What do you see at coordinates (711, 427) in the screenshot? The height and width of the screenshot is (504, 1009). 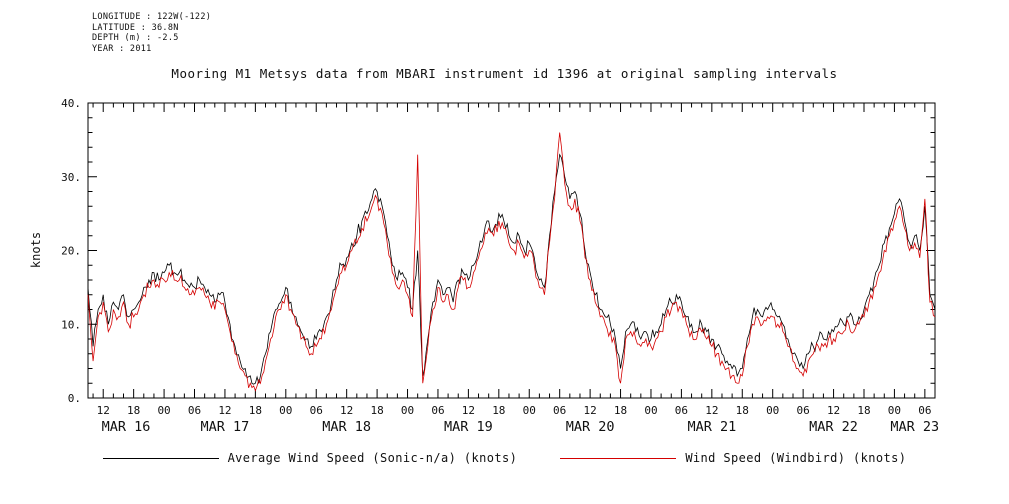 I see `x-date-label: MAR 21` at bounding box center [711, 427].